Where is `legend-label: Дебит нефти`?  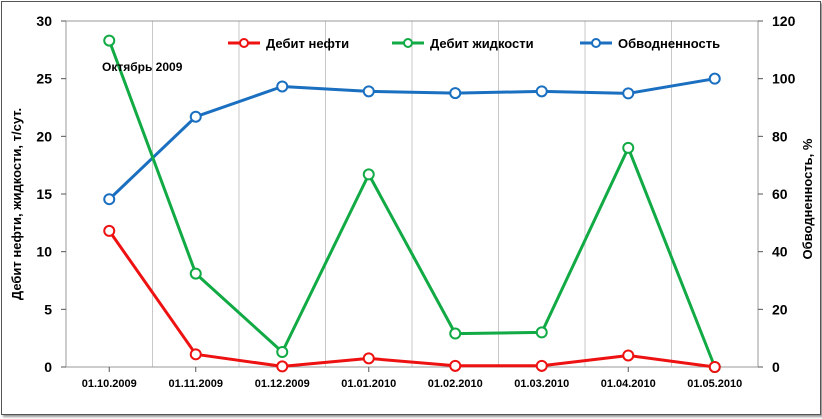
legend-label: Дебит нефти is located at coordinates (307, 43).